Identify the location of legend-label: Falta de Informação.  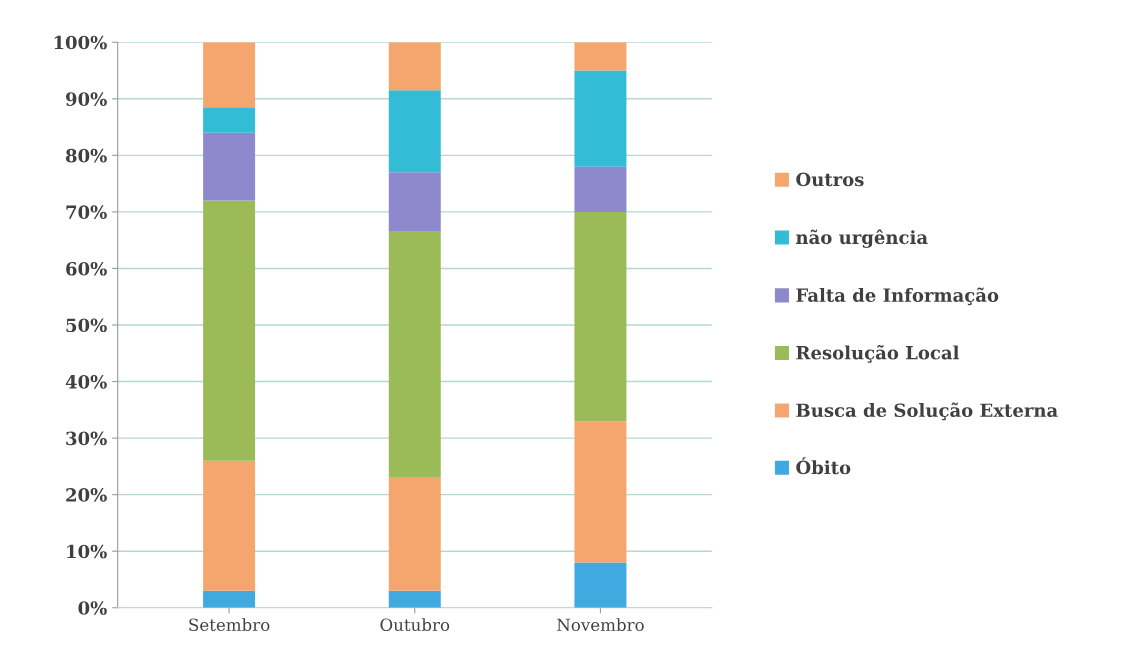
(897, 296).